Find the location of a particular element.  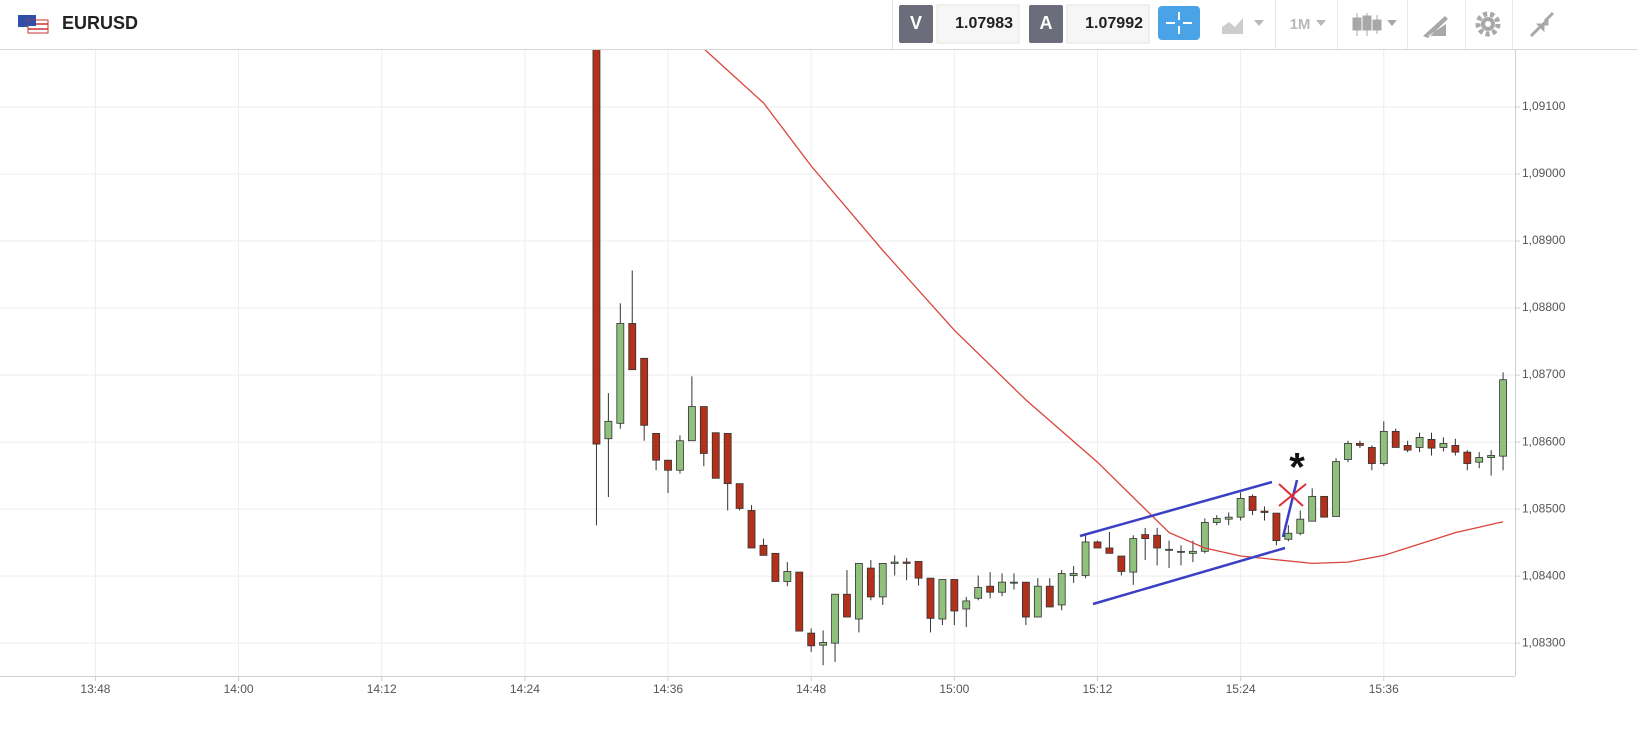

buy-price-box is located at coordinates (1108, 24).